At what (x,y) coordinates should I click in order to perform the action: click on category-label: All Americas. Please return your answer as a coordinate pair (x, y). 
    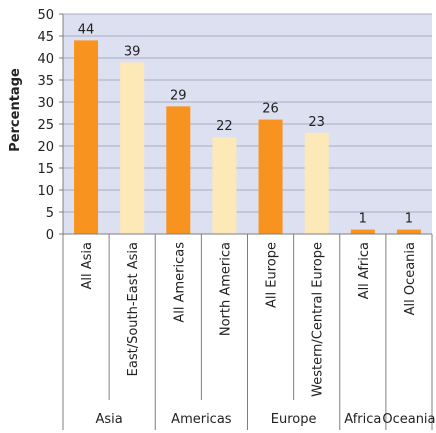
    Looking at the image, I should click on (179, 282).